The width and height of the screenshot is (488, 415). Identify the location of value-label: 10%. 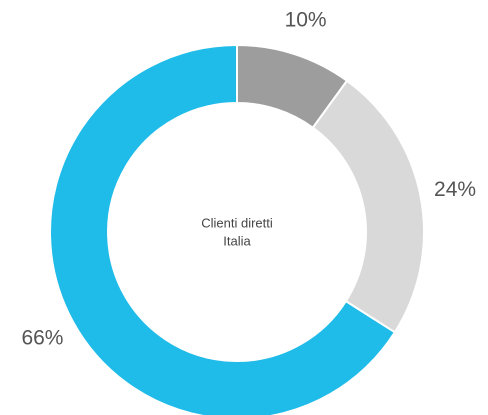
(306, 19).